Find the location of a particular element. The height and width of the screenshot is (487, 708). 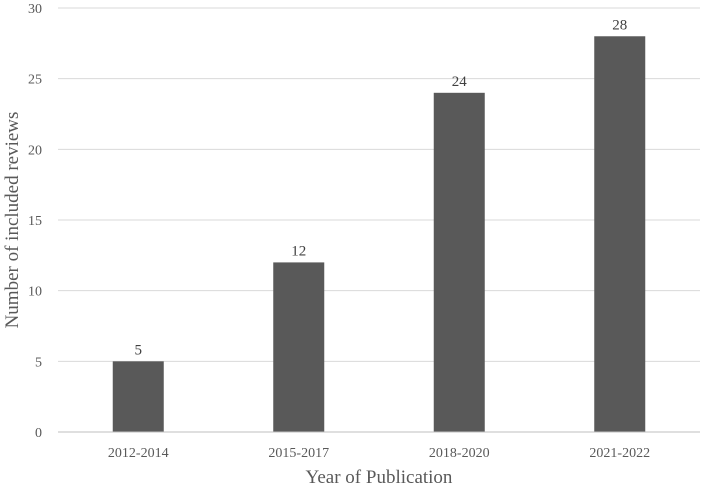

x-tick-label: 2018-2020 is located at coordinates (459, 453).